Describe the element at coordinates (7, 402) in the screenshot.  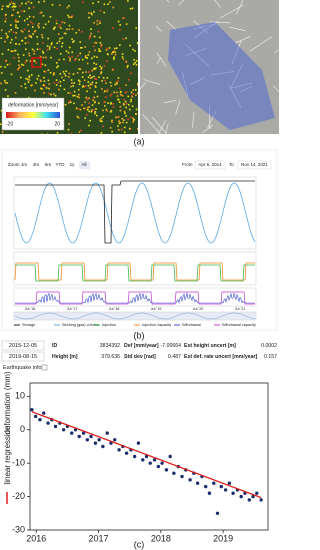
I see `y-axis-label: deformation (mm)` at that location.